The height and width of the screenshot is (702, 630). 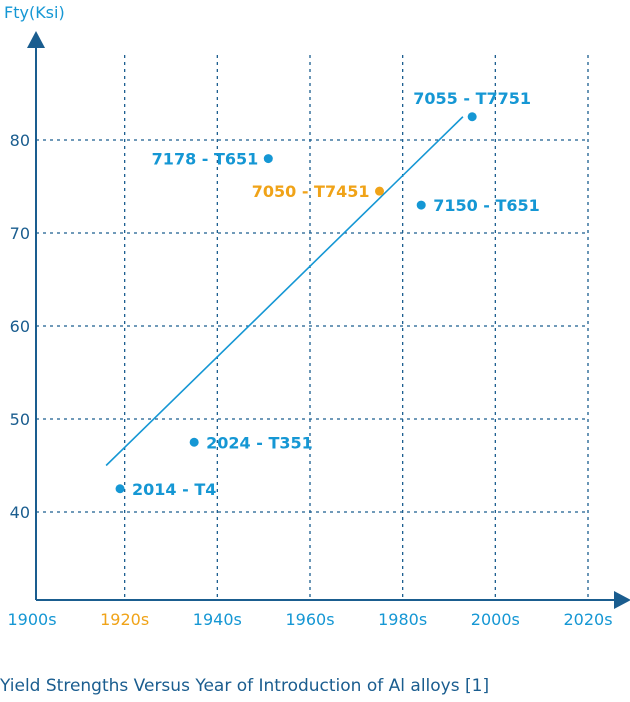 What do you see at coordinates (20, 512) in the screenshot?
I see `y-tick-label: 40` at bounding box center [20, 512].